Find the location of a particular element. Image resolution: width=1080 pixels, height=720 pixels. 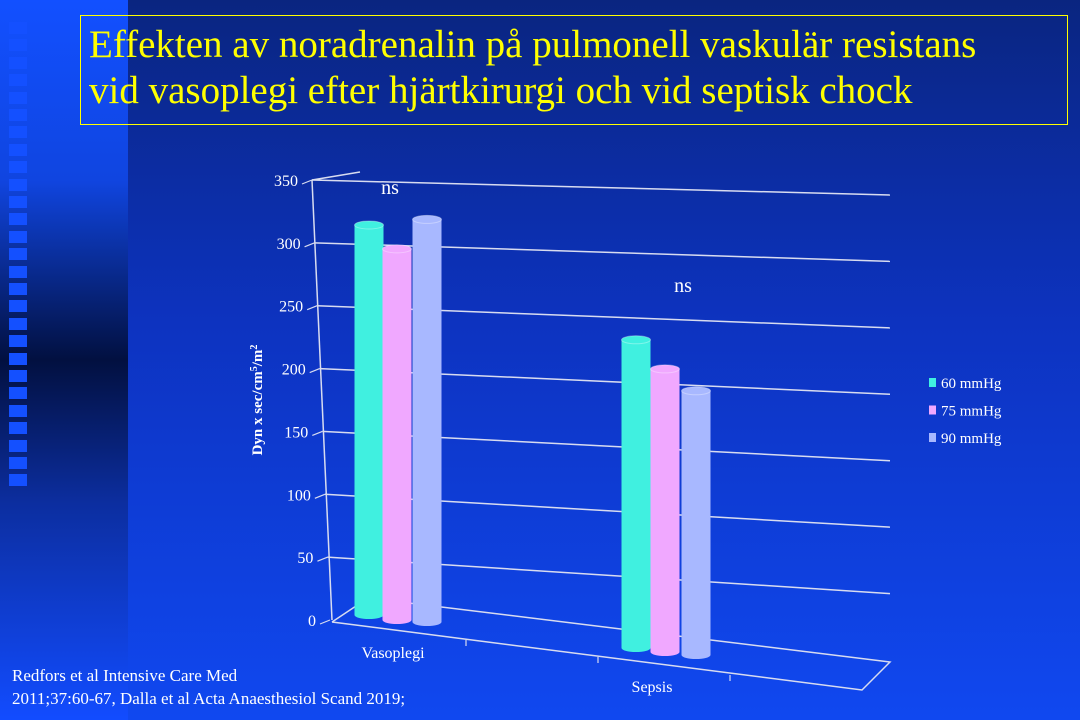

legend: 60 mmHg 75 mmHg 90 mmHg is located at coordinates (965, 411).